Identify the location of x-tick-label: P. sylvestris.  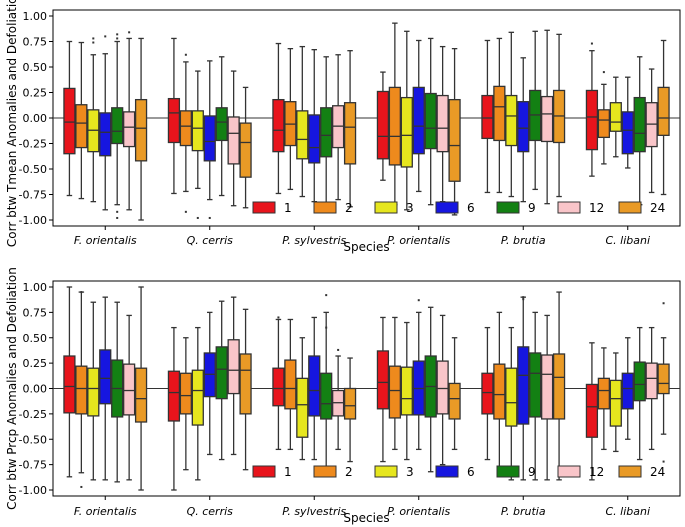
(314, 240).